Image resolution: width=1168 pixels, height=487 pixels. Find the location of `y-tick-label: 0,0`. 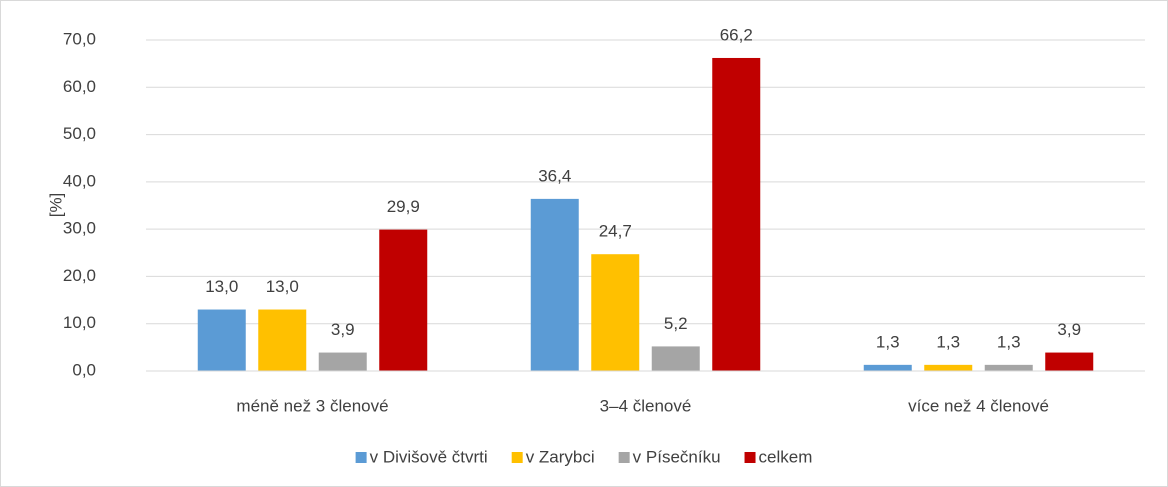

y-tick-label: 0,0 is located at coordinates (84, 369).